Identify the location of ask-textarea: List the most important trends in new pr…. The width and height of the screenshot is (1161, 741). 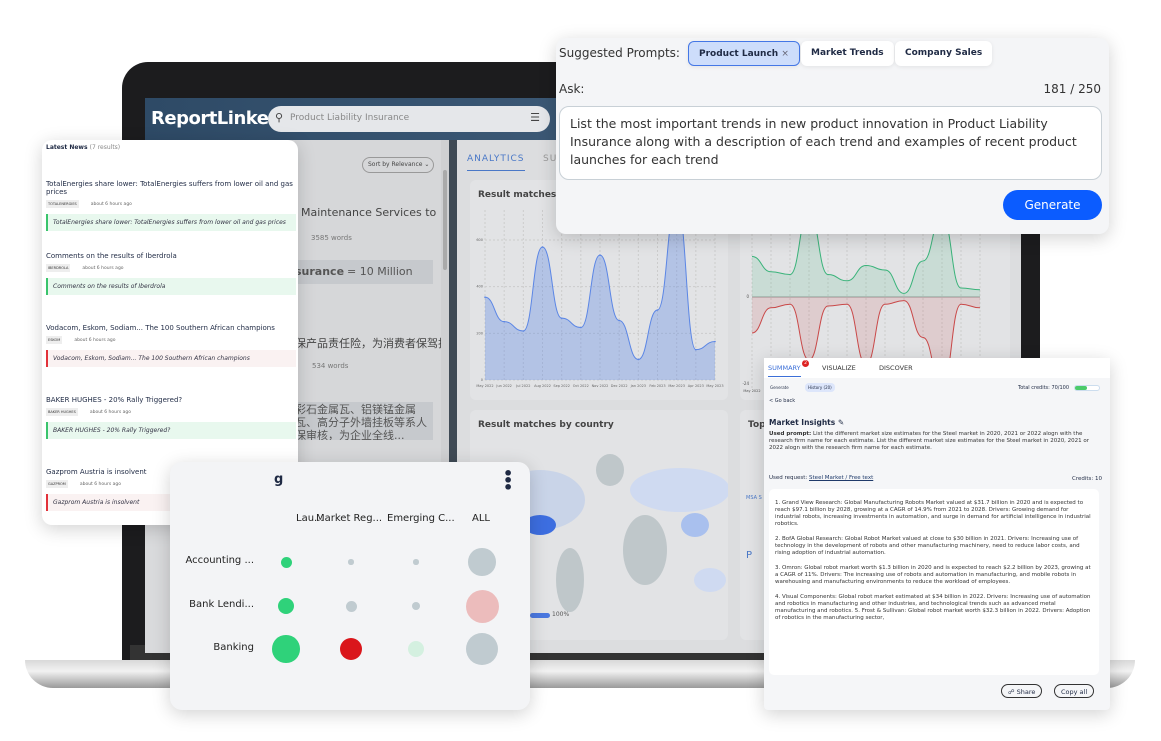
(830, 143).